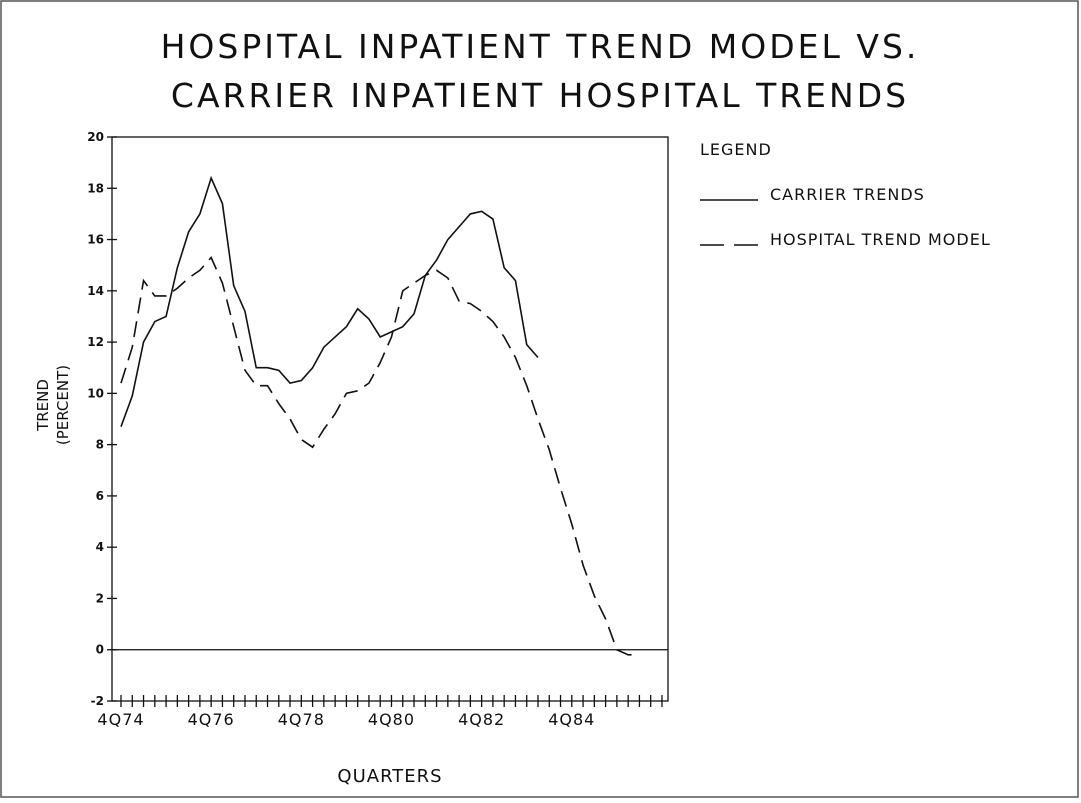 The width and height of the screenshot is (1081, 803). I want to click on y-tick-label: 18, so click(95, 188).